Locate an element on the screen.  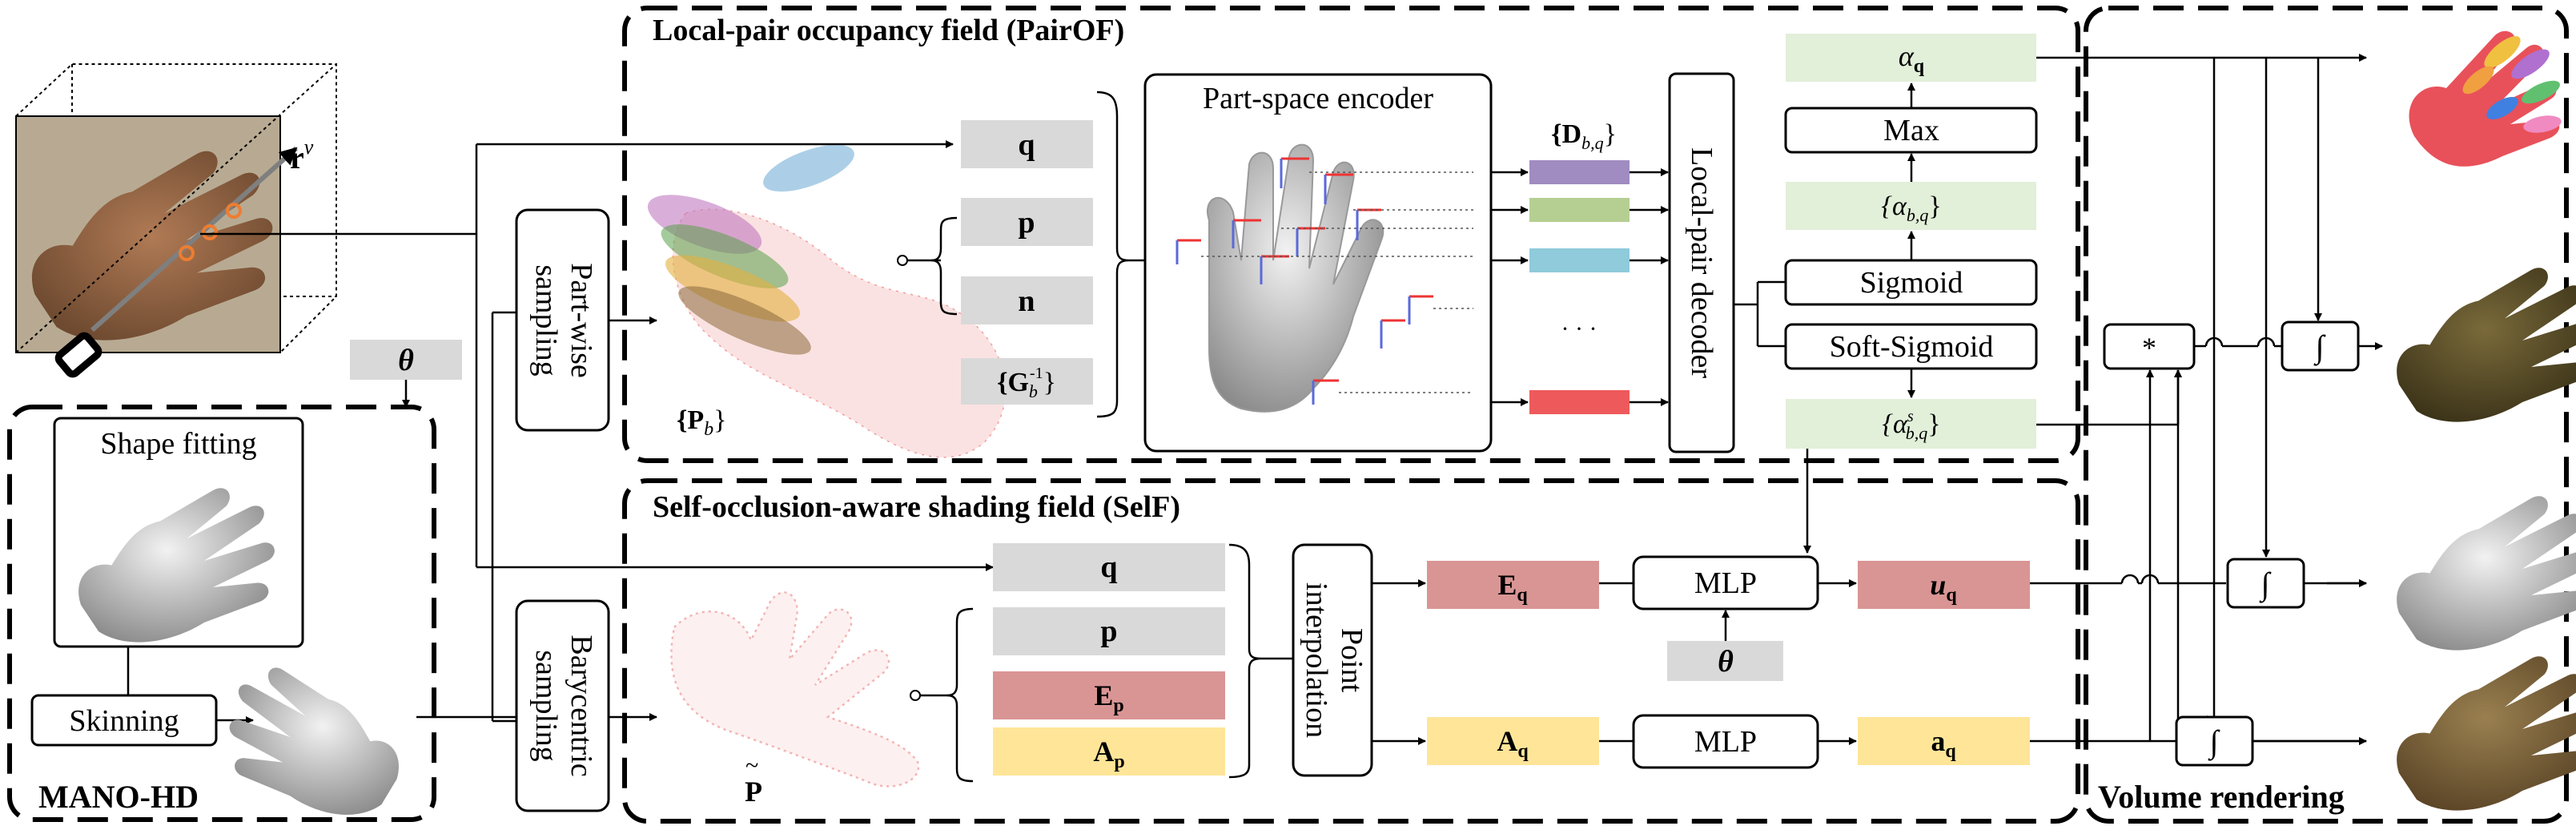
p-tilde-label: P is located at coordinates (753, 792).